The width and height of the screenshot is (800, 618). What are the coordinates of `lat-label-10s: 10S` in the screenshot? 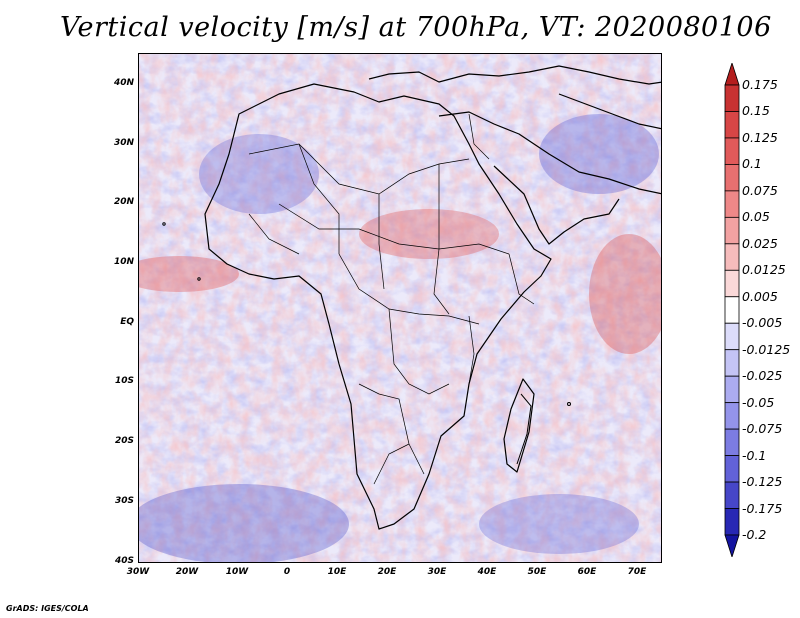 It's located at (124, 381).